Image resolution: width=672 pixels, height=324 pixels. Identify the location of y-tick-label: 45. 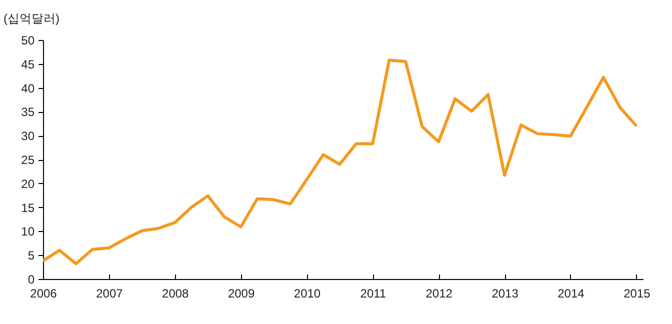
(28, 64).